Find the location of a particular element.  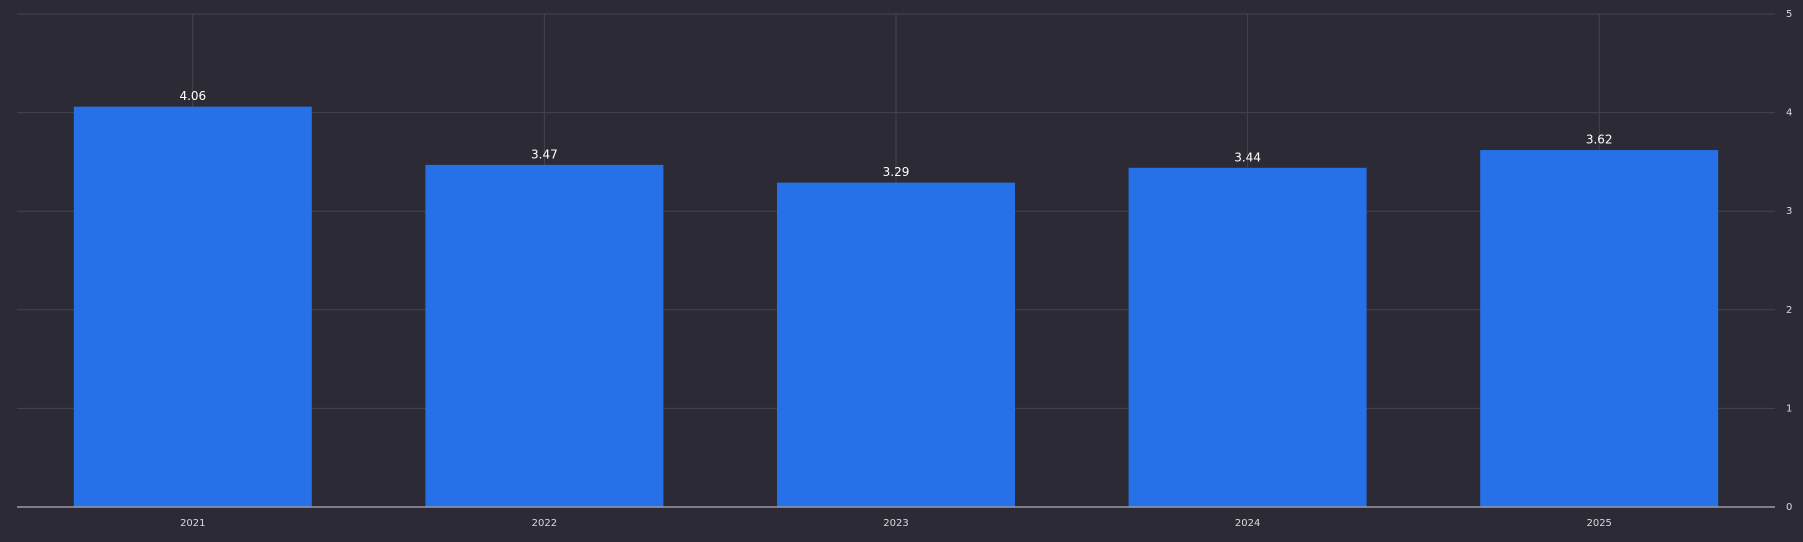

value-label: 3.44 is located at coordinates (1247, 157).